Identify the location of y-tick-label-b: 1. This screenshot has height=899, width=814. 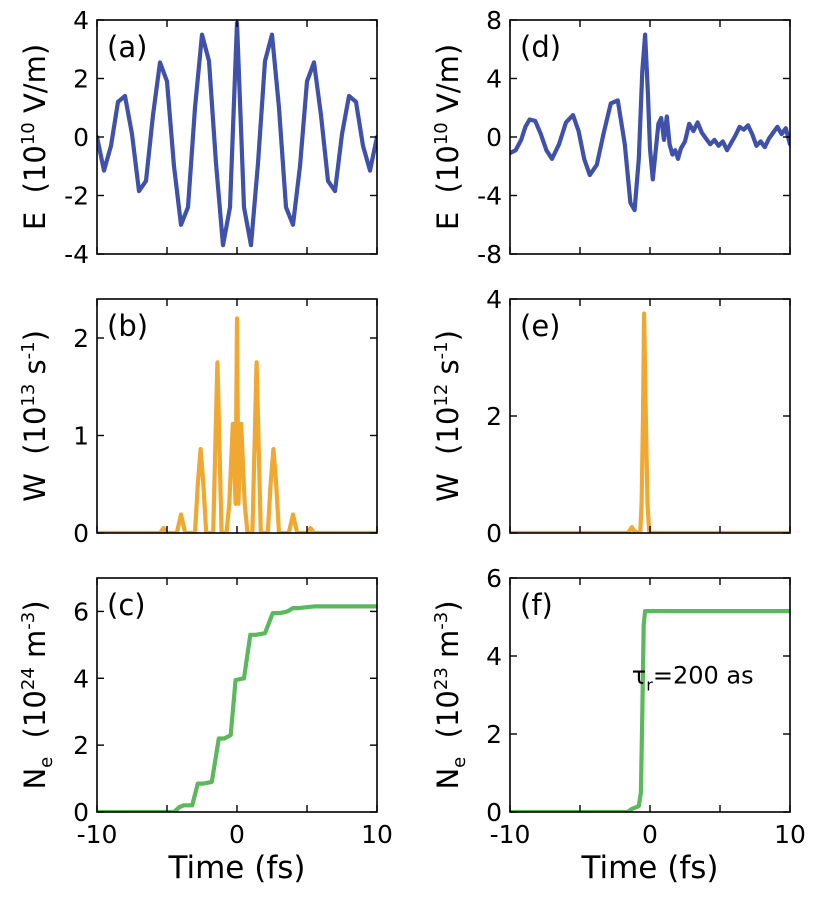
(81, 436).